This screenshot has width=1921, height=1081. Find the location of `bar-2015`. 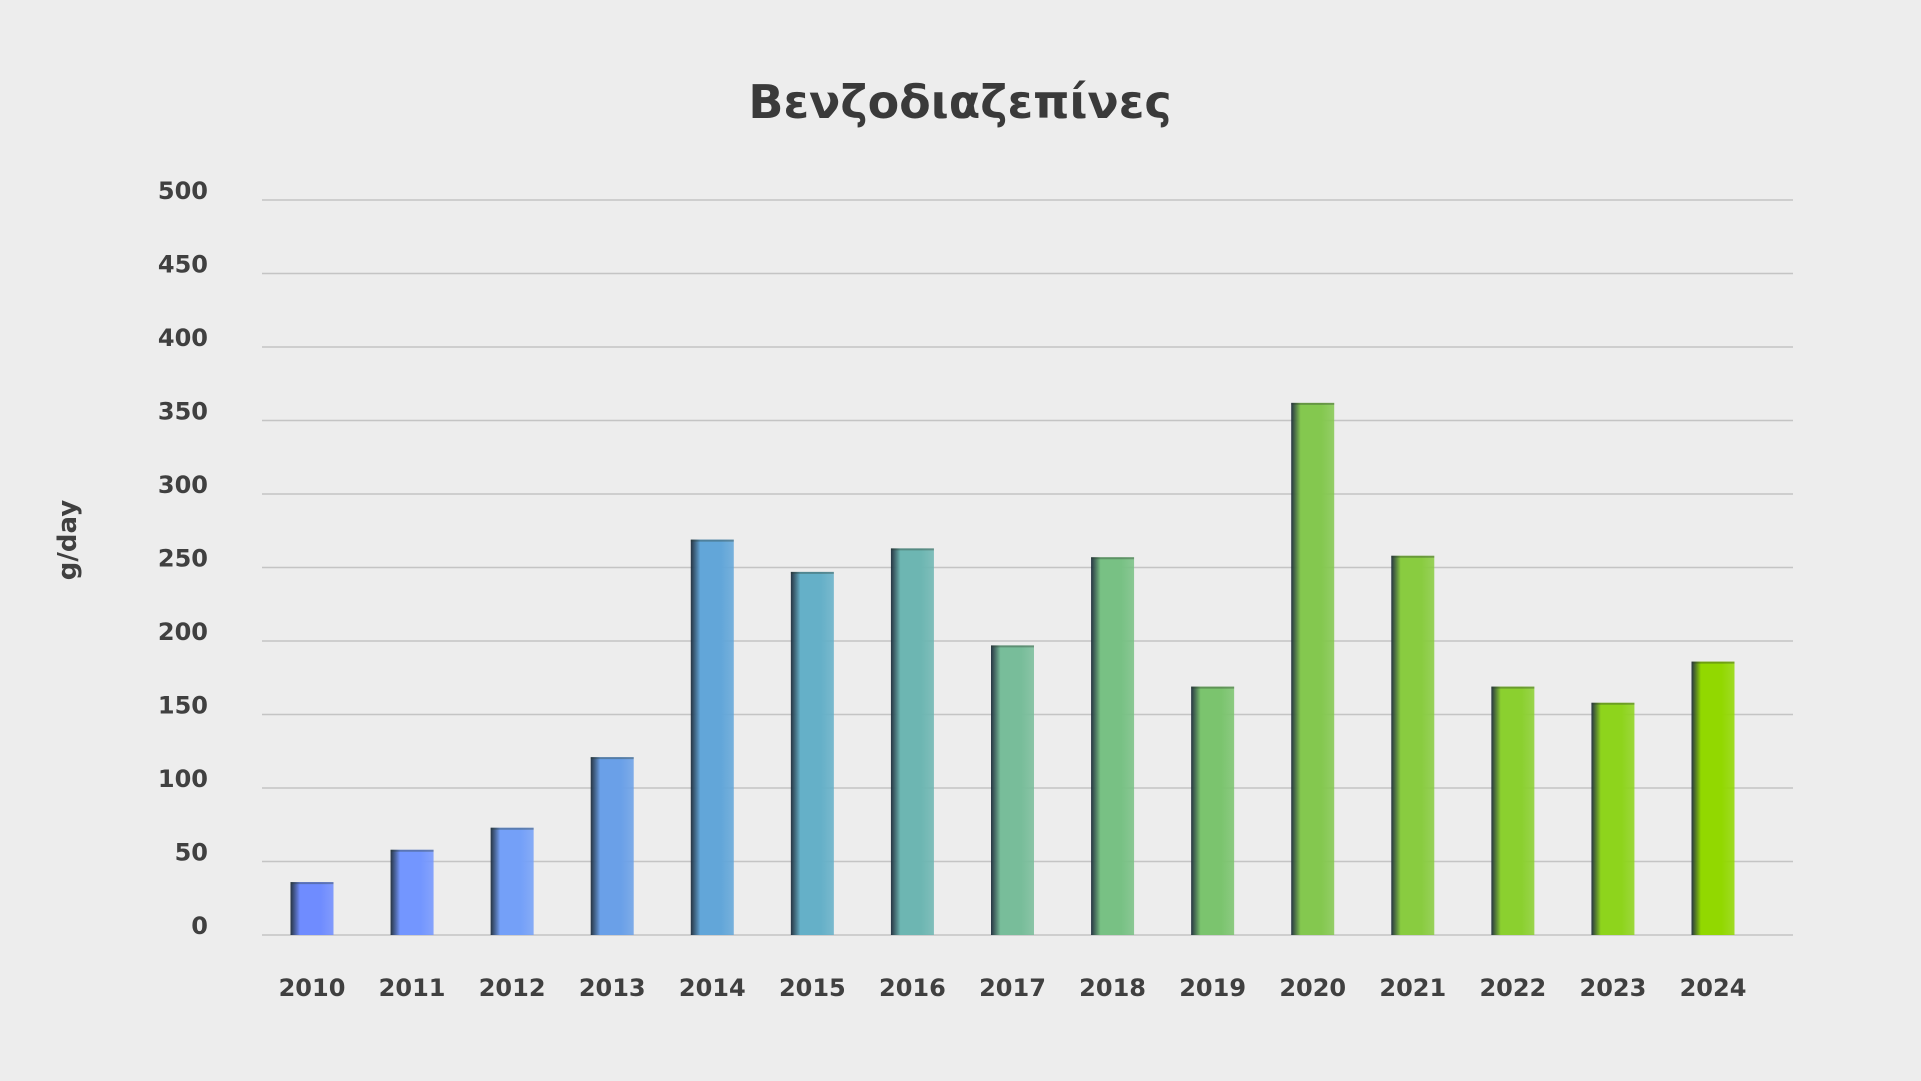

bar-2015 is located at coordinates (812, 753).